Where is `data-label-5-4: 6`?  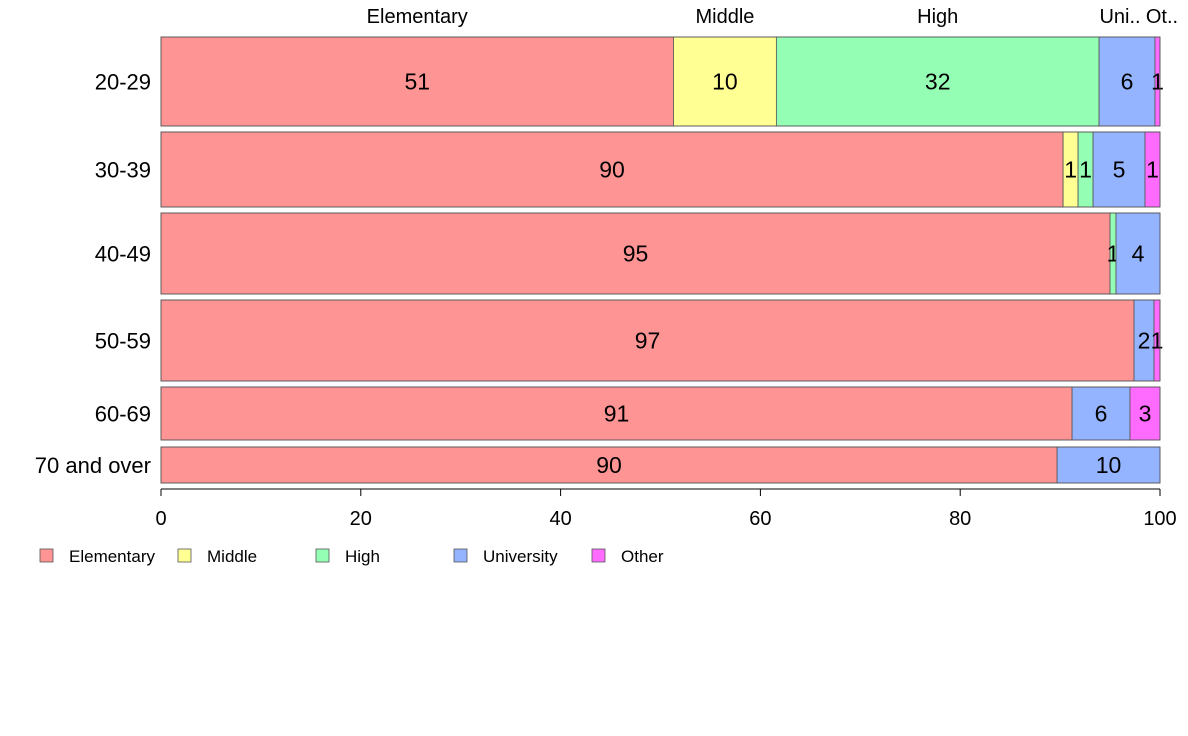
data-label-5-4: 6 is located at coordinates (1101, 414).